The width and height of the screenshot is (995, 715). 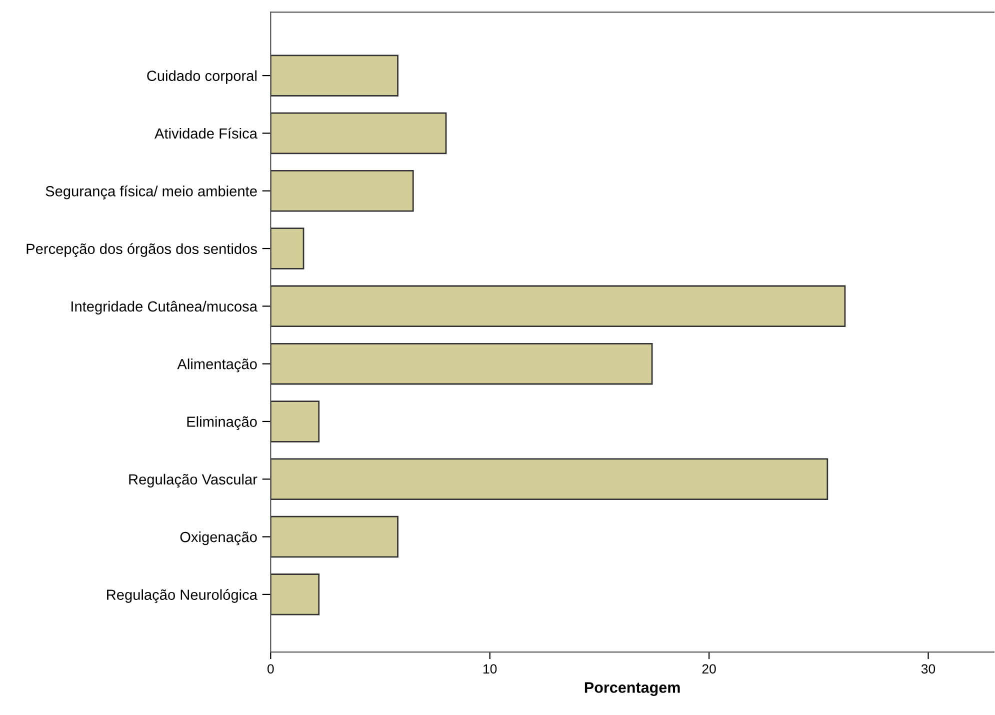 What do you see at coordinates (222, 423) in the screenshot?
I see `y-tick-label: Eliminação` at bounding box center [222, 423].